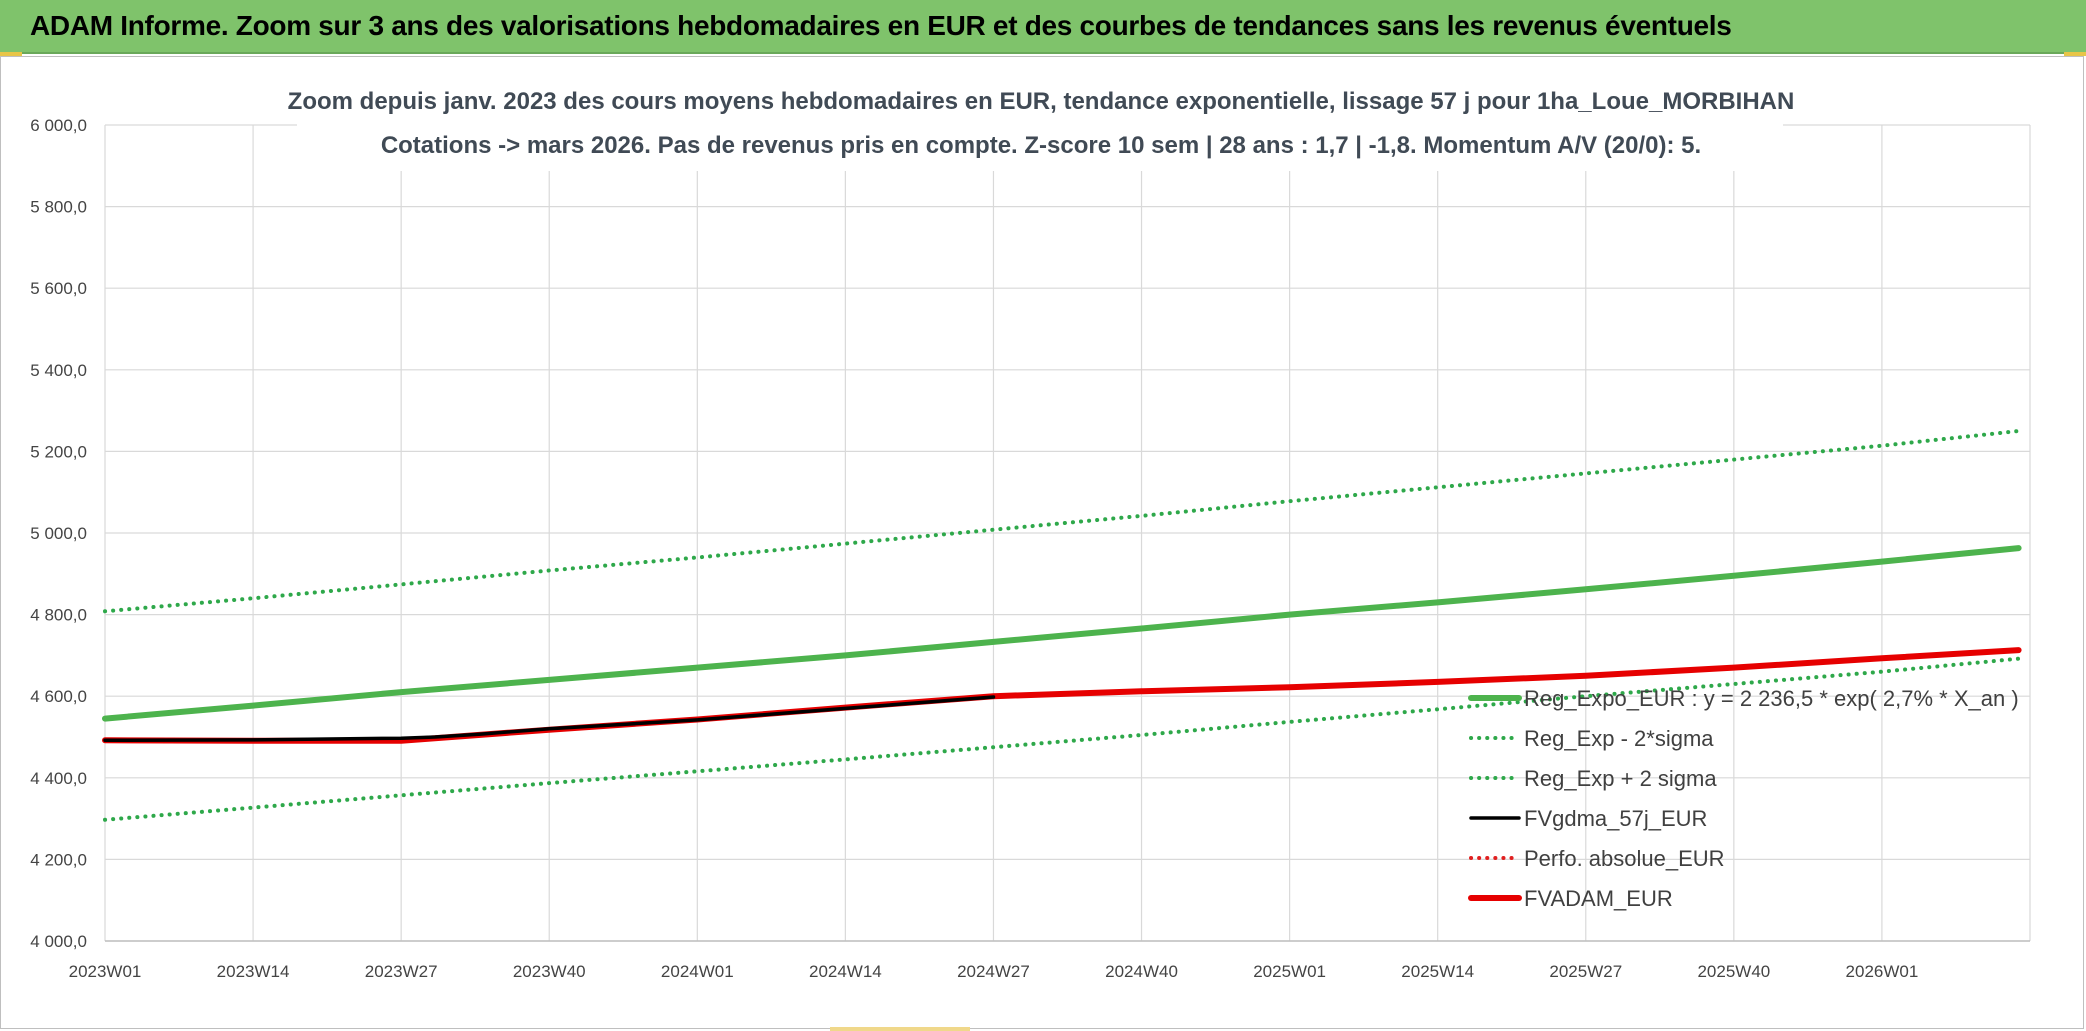 The width and height of the screenshot is (2086, 1031). Describe the element at coordinates (1615, 818) in the screenshot. I see `legend-entry-label: FVgdma_57j_EUR` at that location.